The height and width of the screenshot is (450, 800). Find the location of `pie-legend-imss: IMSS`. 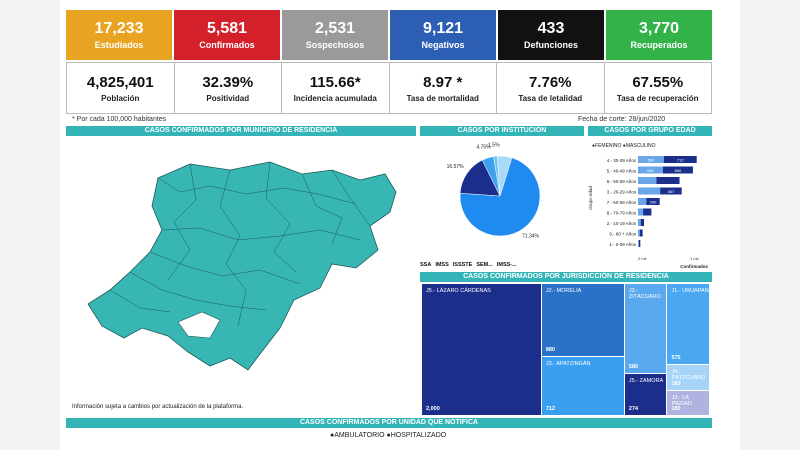

pie-legend-imss: IMSS is located at coordinates (442, 265).